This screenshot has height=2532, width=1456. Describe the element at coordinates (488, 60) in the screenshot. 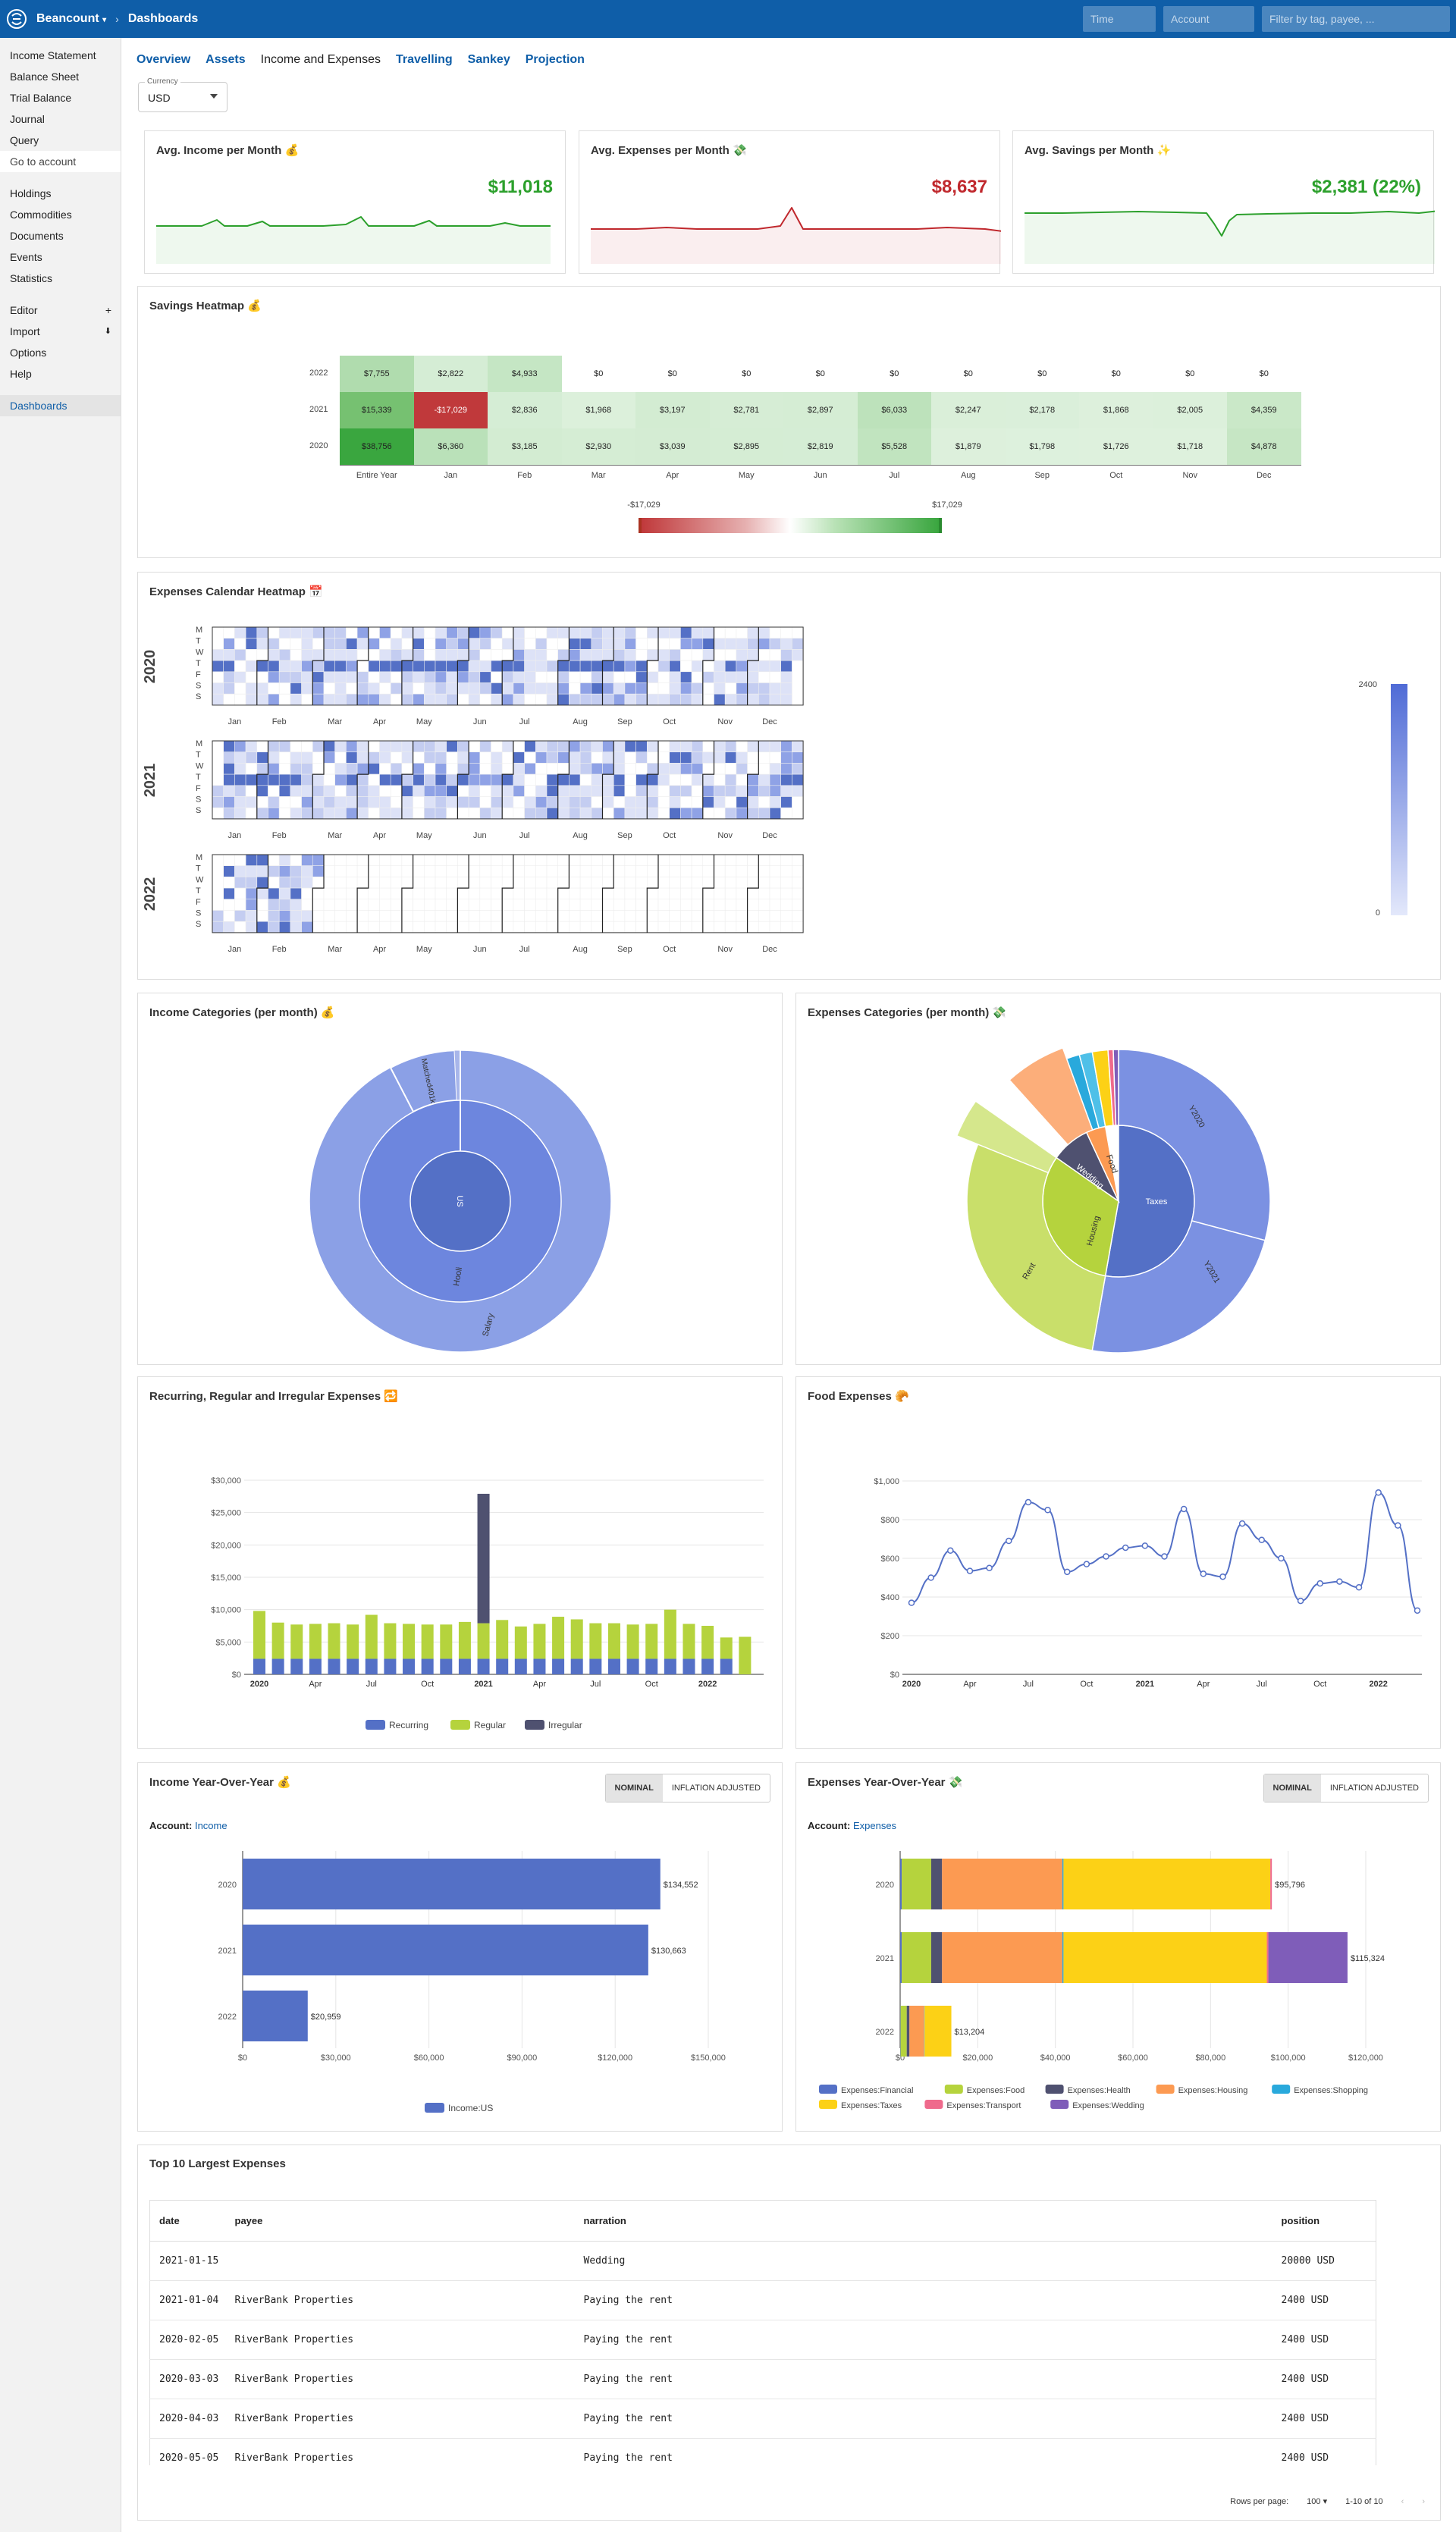

I see `tab-sankey: Sankey` at that location.